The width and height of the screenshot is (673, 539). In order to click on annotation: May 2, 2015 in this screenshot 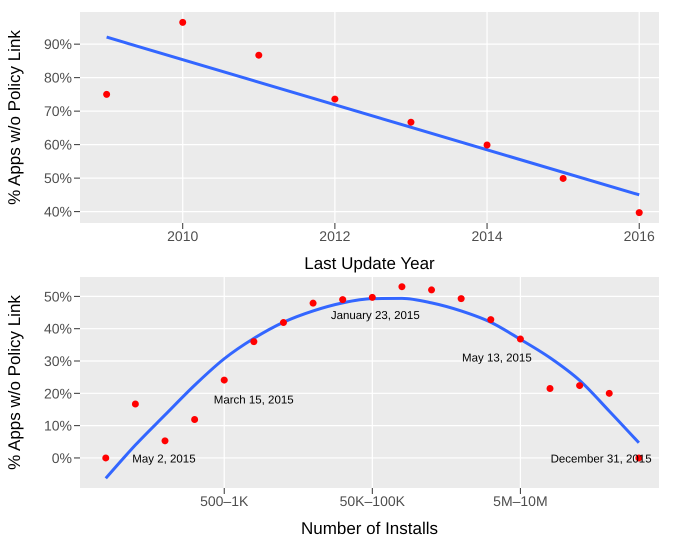, I will do `click(164, 460)`.